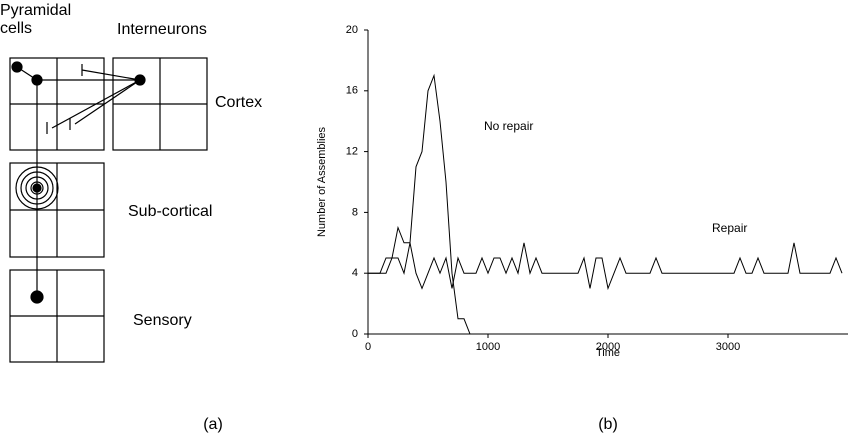  What do you see at coordinates (170, 211) in the screenshot?
I see `subcortical-label: Sub-cortical` at bounding box center [170, 211].